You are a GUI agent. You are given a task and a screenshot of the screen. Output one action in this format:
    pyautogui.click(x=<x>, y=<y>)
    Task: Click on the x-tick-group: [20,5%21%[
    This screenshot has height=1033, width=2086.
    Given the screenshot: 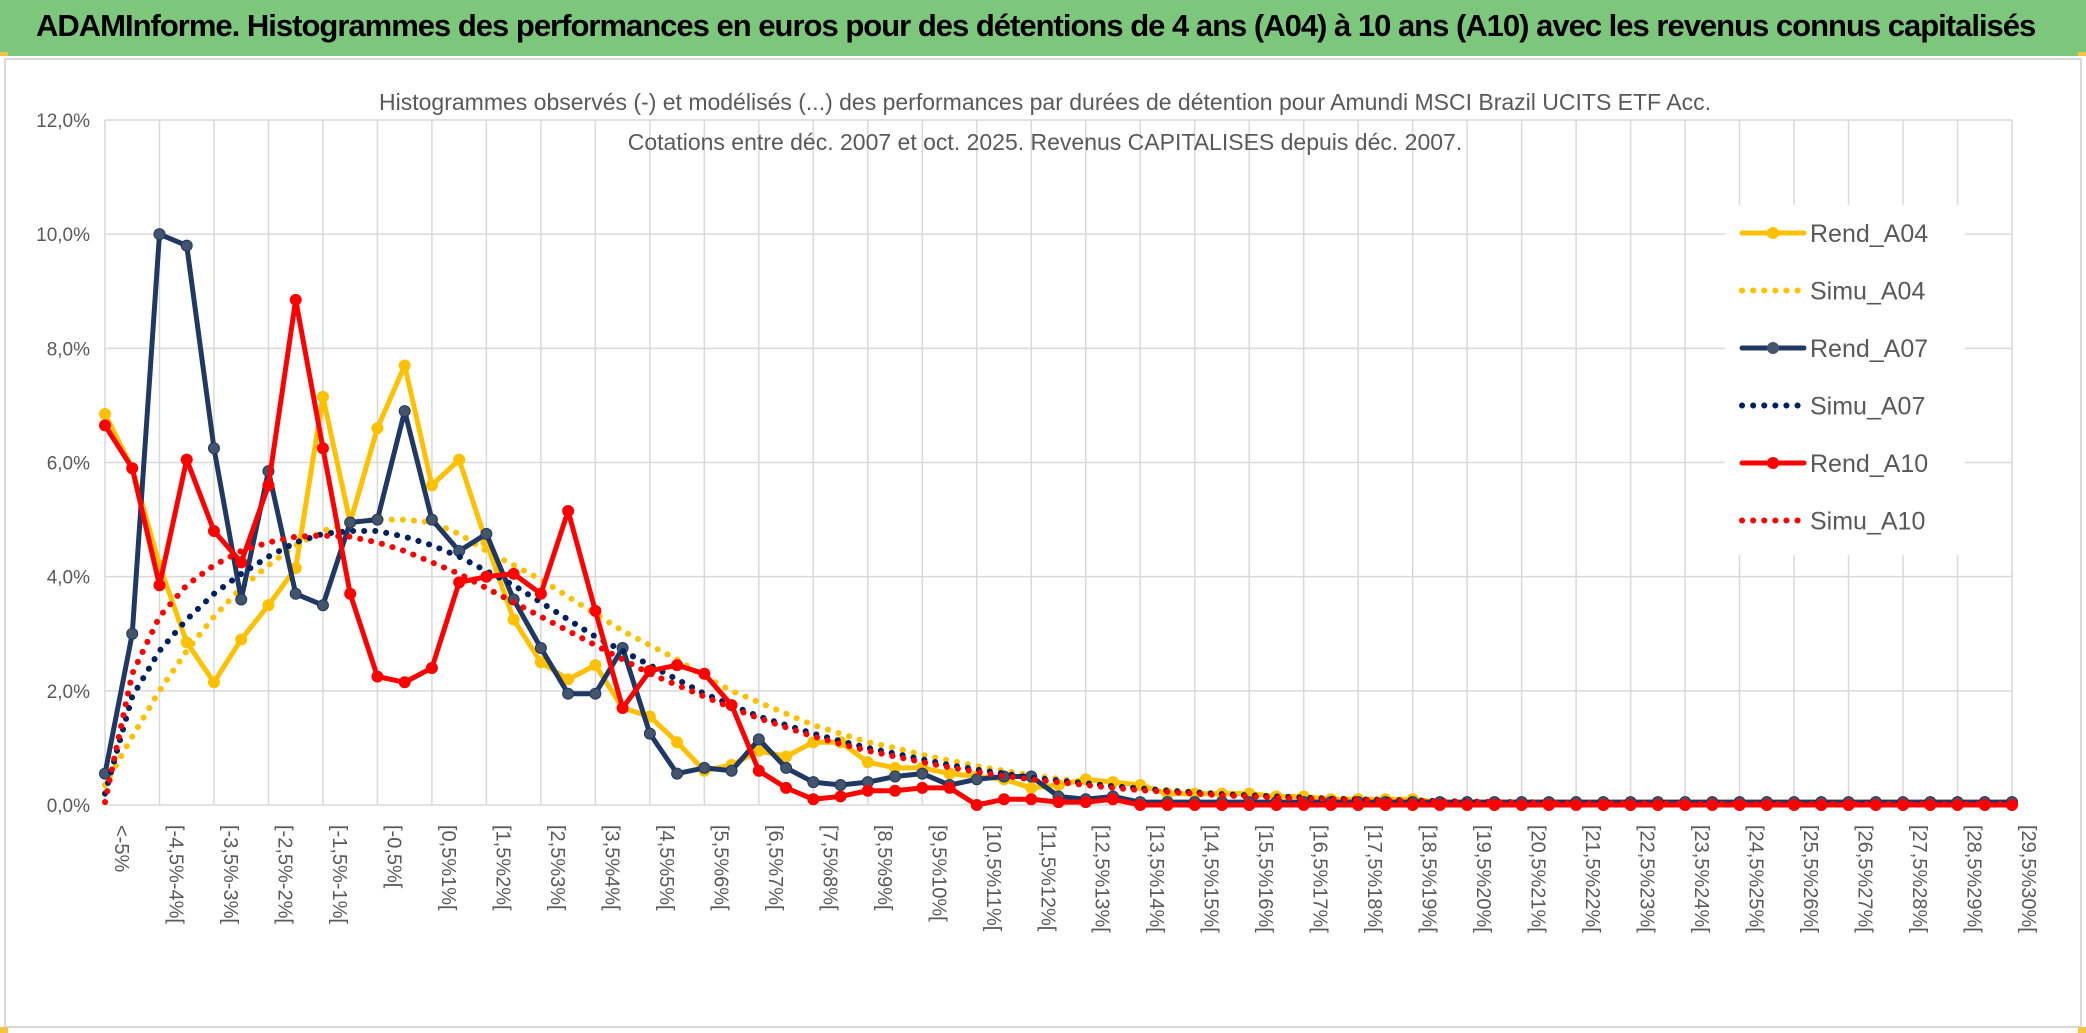 What is the action you would take?
    pyautogui.click(x=1538, y=879)
    